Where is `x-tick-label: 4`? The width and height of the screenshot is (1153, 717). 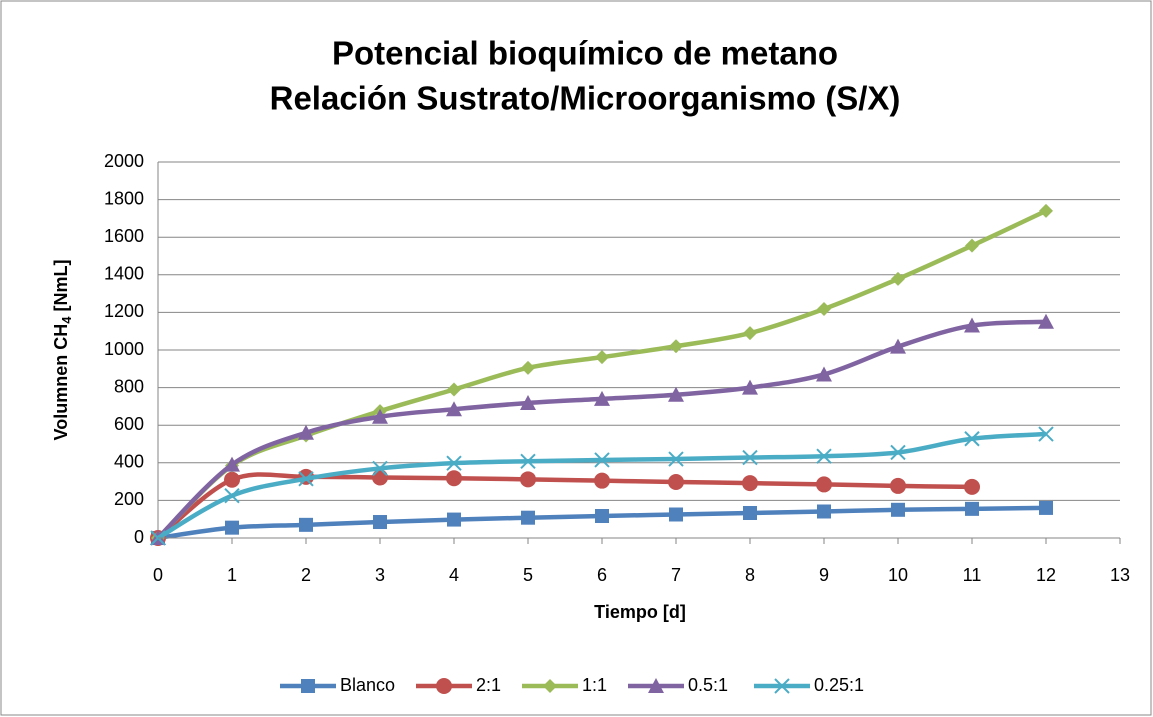 x-tick-label: 4 is located at coordinates (454, 575).